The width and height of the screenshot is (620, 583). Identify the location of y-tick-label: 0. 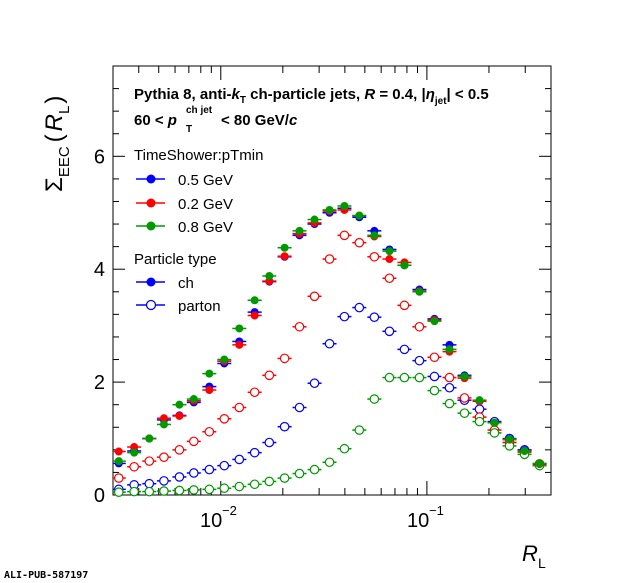
(99, 496).